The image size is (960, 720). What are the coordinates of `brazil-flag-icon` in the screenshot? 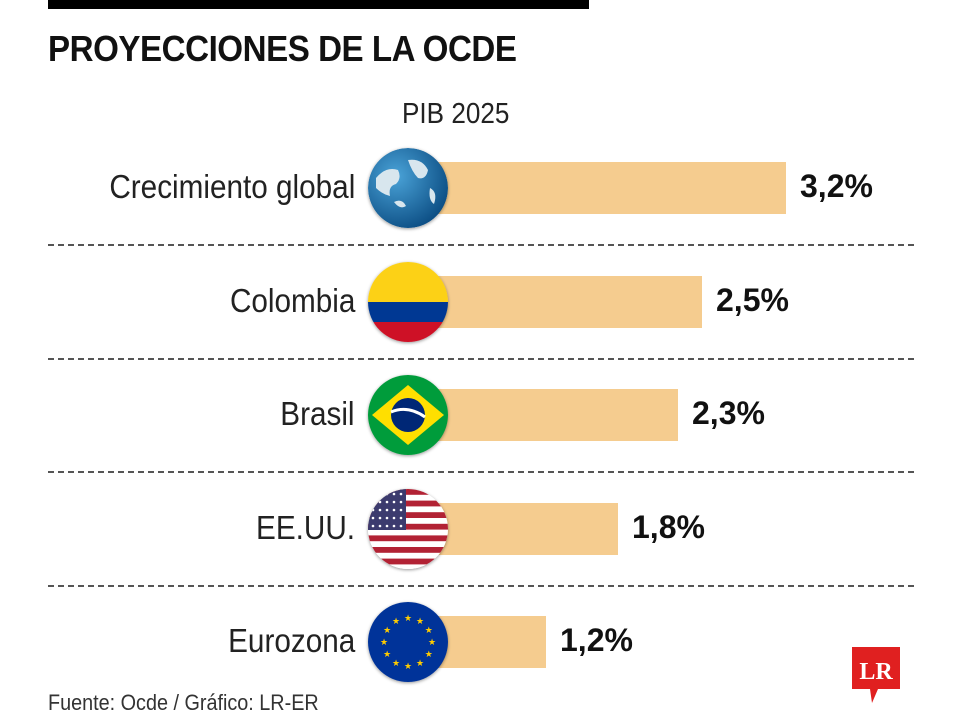 It's located at (408, 415).